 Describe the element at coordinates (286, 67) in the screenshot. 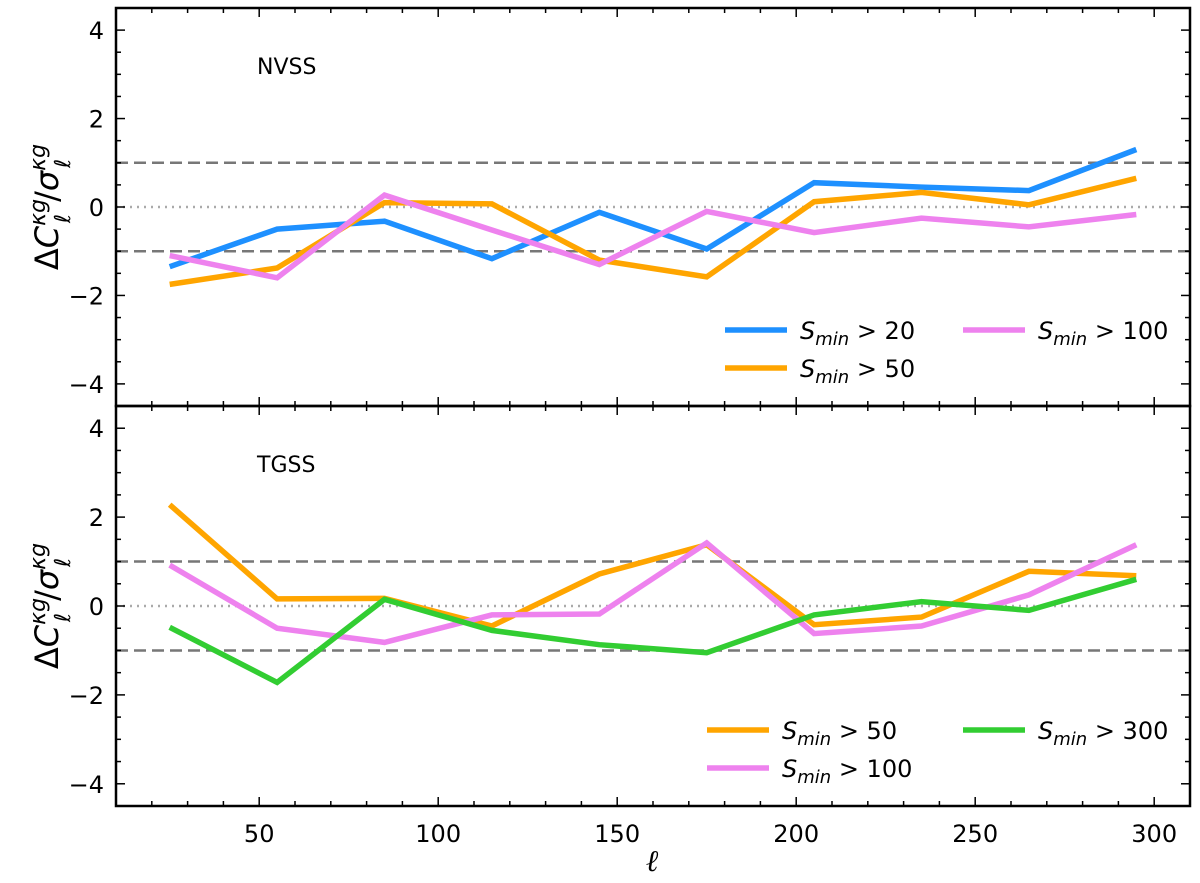

I see `nvss-panel-label: NVSS` at that location.